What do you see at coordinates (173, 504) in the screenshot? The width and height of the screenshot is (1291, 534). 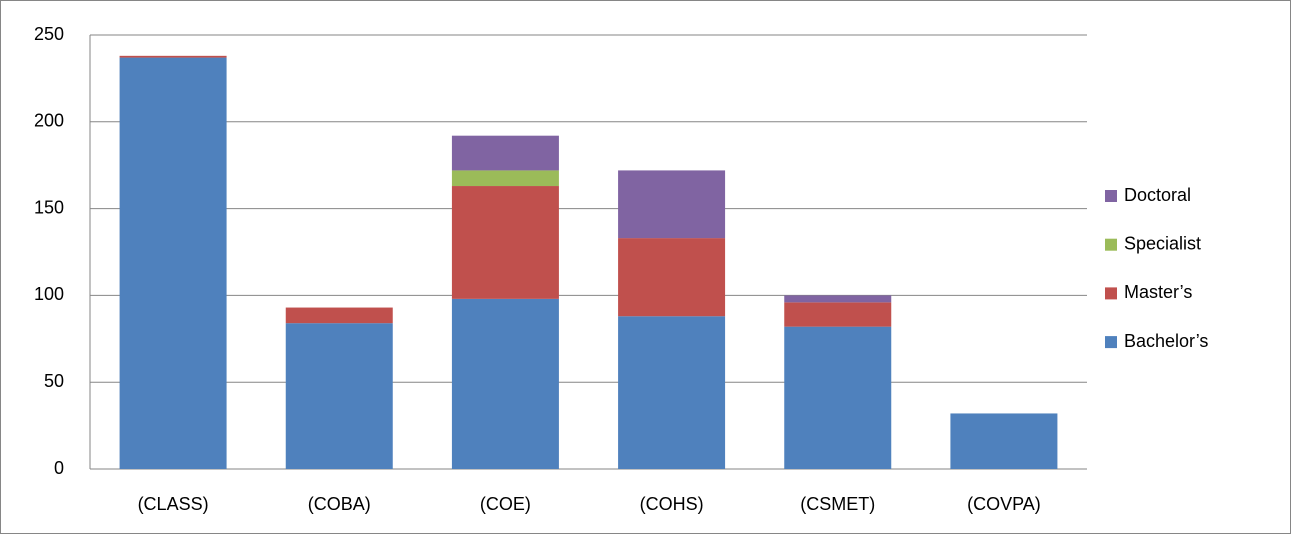 I see `x-tick-label: (CLASS)` at bounding box center [173, 504].